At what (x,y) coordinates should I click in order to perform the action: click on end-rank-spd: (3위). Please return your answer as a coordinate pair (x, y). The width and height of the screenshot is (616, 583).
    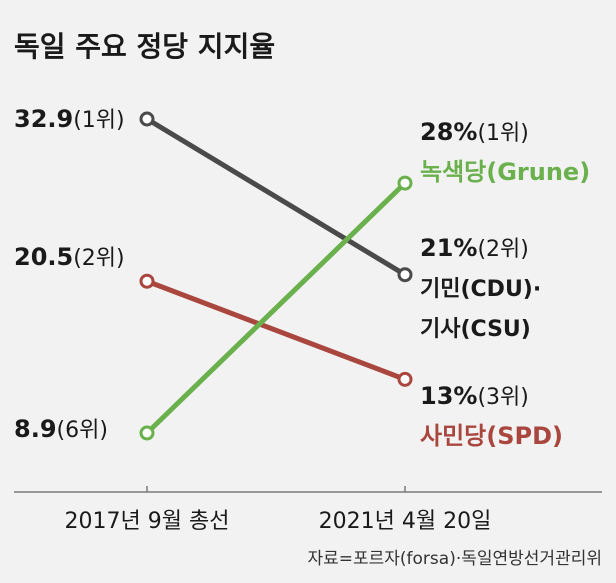
    Looking at the image, I should click on (502, 397).